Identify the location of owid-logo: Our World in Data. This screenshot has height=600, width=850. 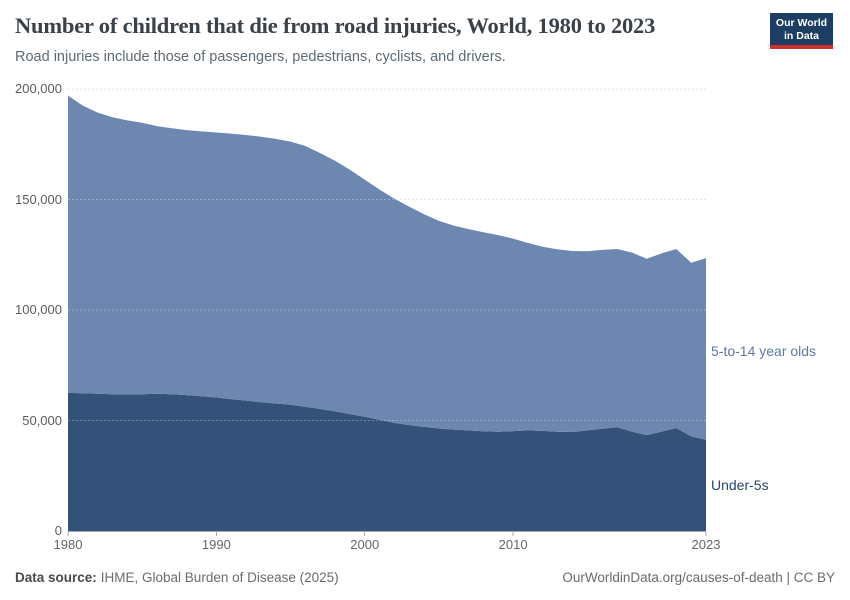
(801, 31).